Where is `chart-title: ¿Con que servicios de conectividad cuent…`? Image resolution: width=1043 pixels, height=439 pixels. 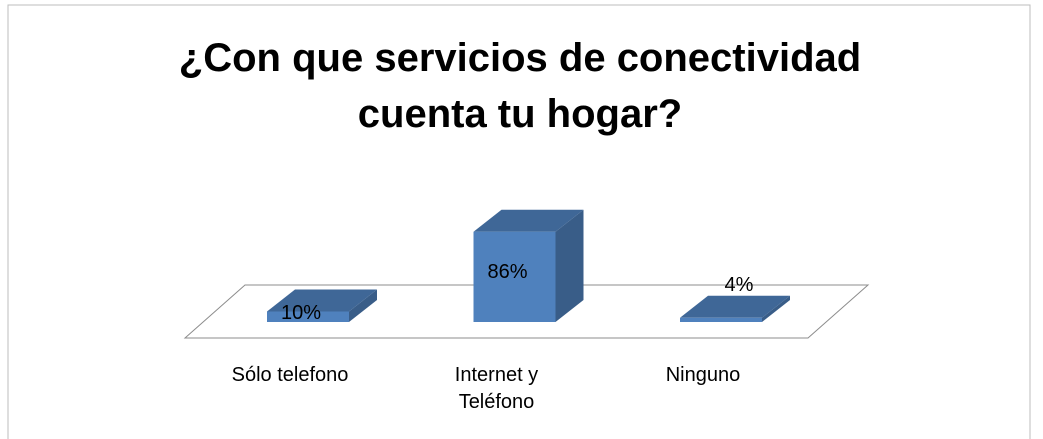 chart-title: ¿Con que servicios de conectividad cuent… is located at coordinates (520, 86).